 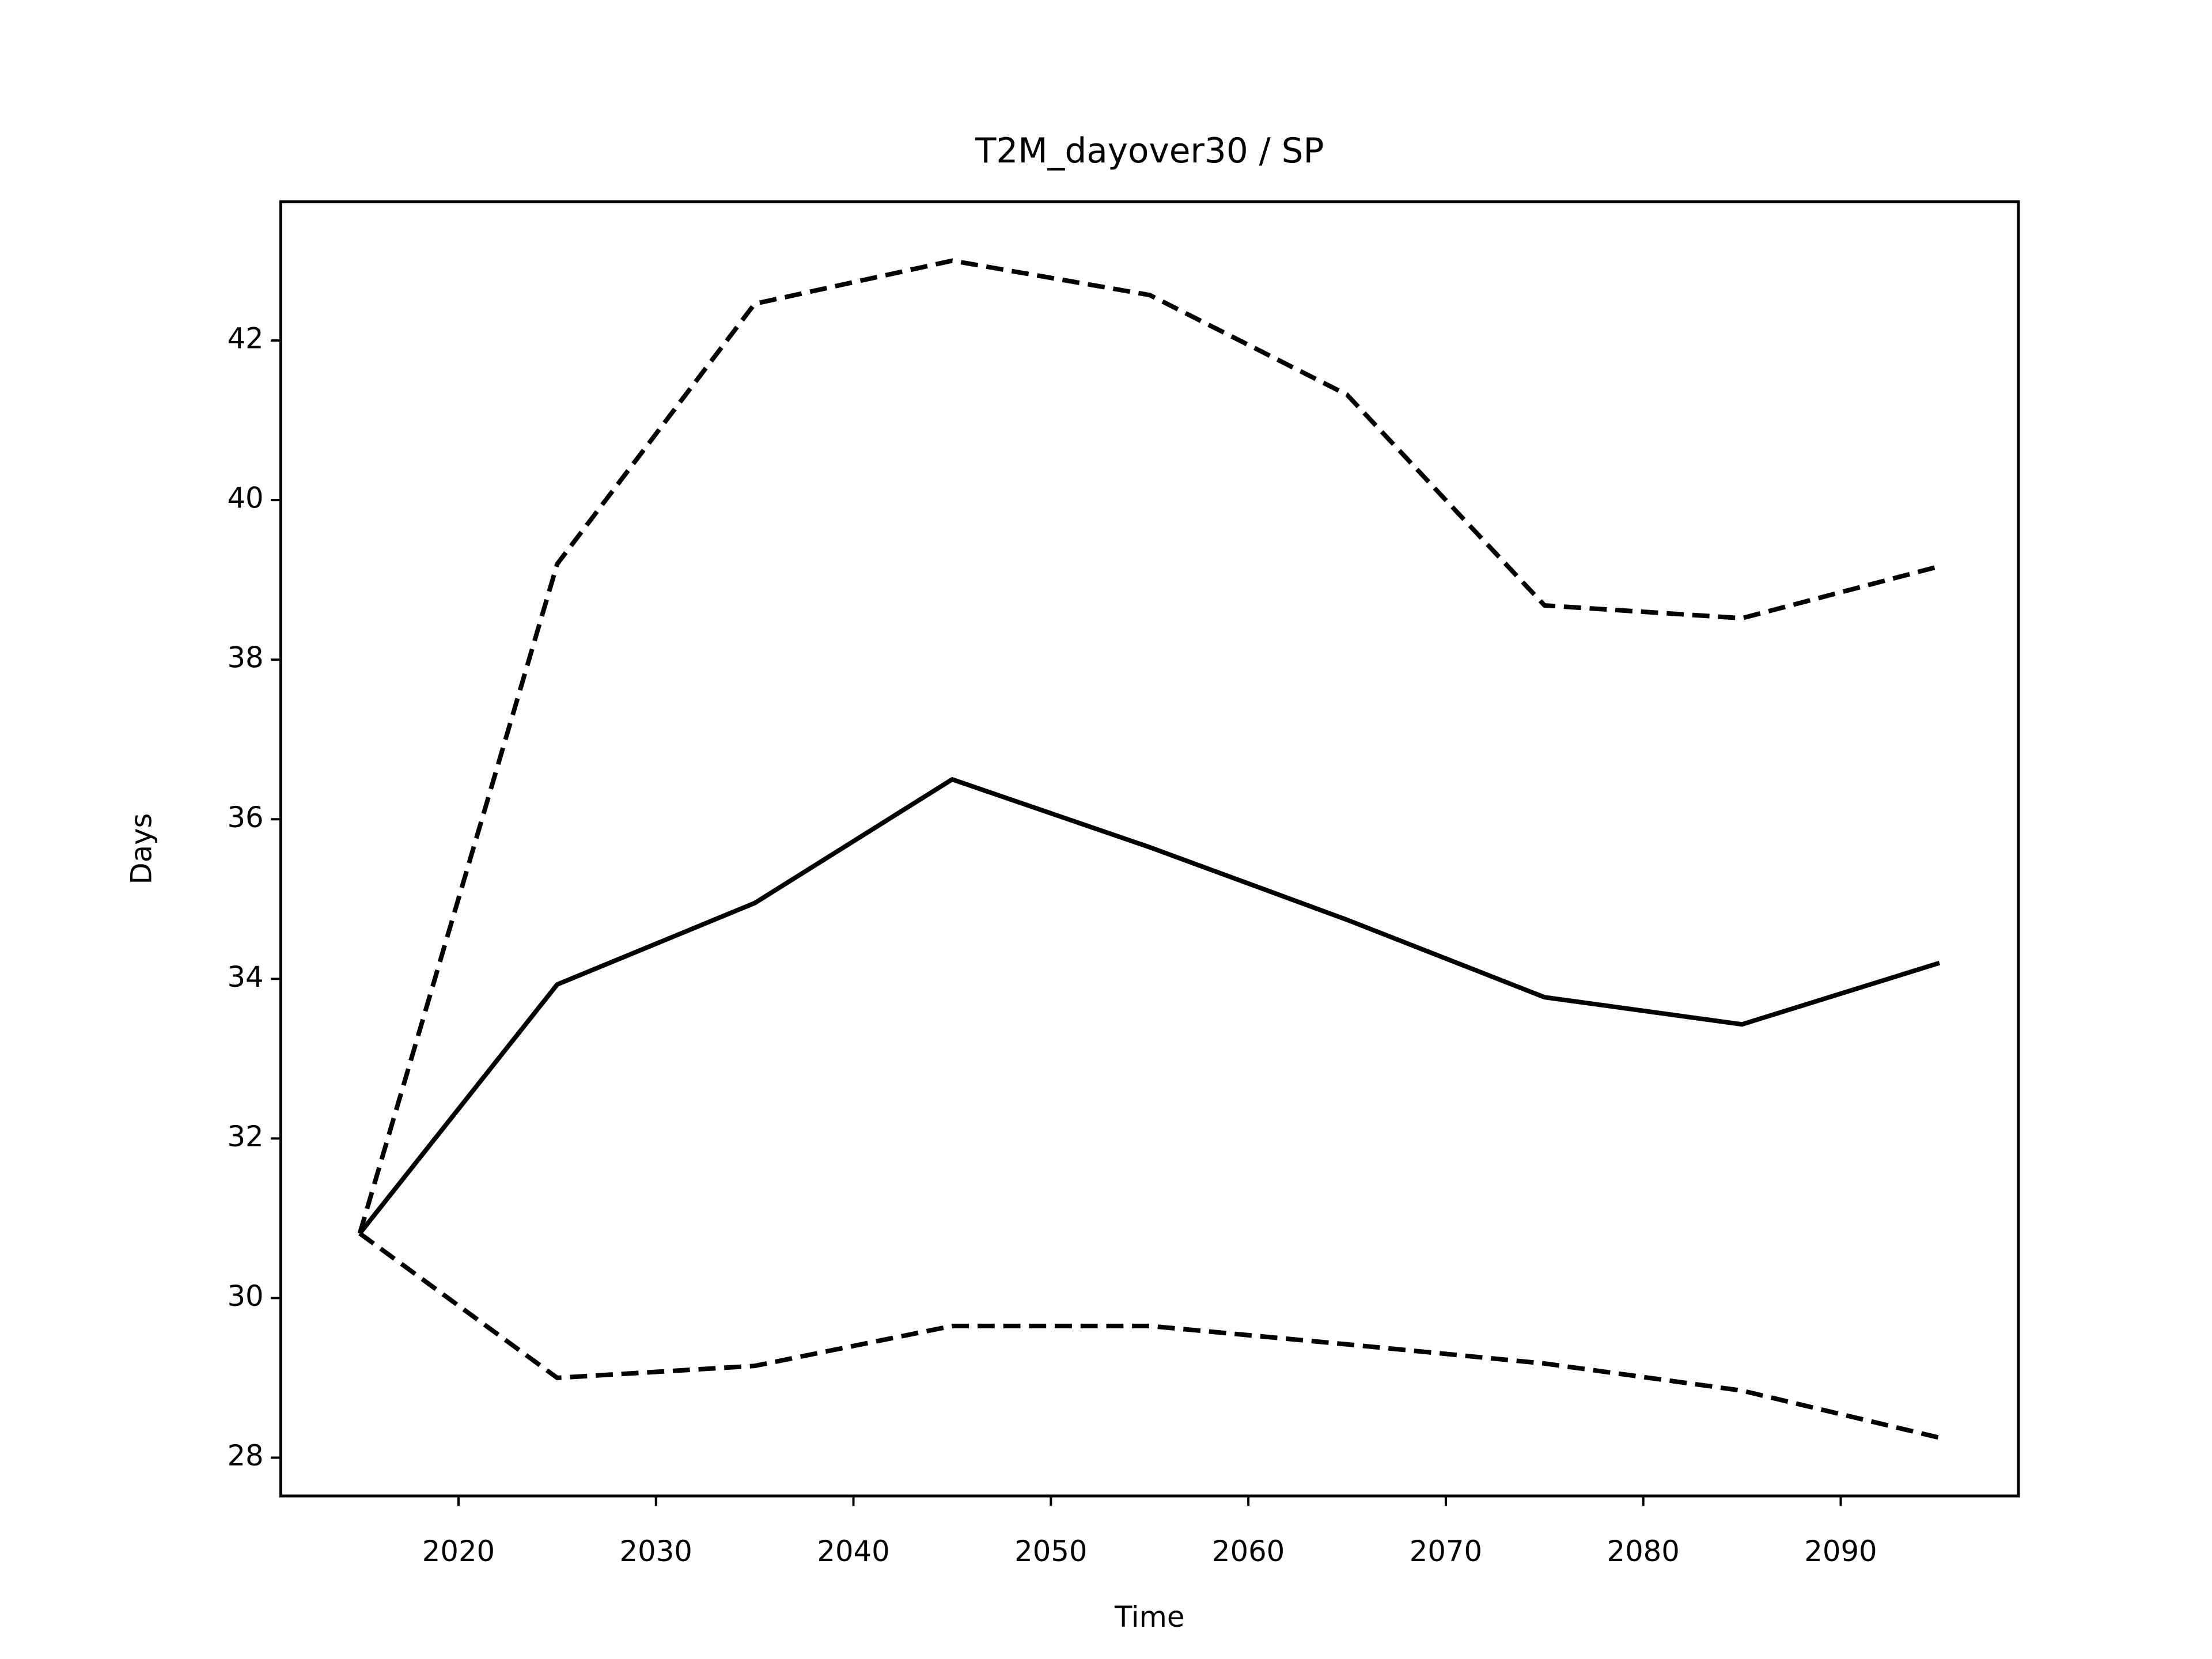 What do you see at coordinates (1050, 1551) in the screenshot?
I see `x-tick-label: 2050` at bounding box center [1050, 1551].